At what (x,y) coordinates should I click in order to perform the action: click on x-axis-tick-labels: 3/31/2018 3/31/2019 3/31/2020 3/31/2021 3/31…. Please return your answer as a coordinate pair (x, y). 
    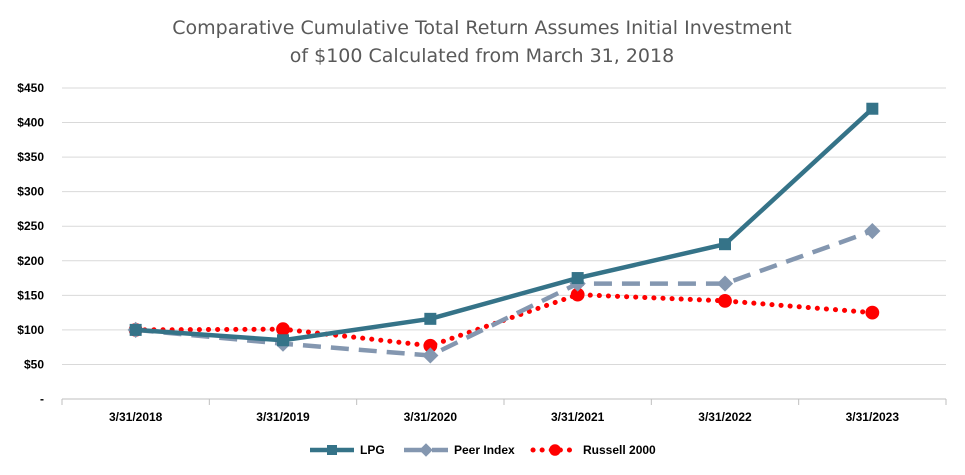
    Looking at the image, I should click on (504, 411).